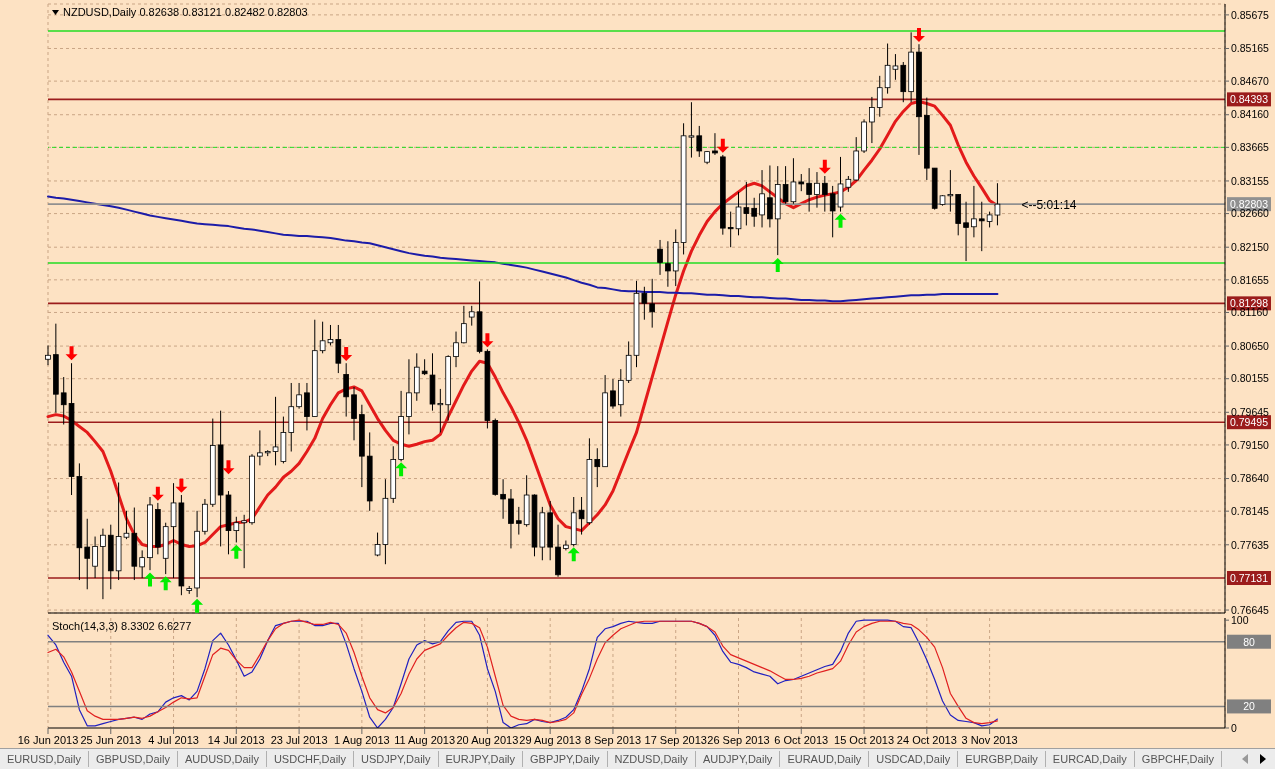 The height and width of the screenshot is (769, 1275). Describe the element at coordinates (550, 739) in the screenshot. I see `x-tick-label: 29 Aug 2013` at that location.